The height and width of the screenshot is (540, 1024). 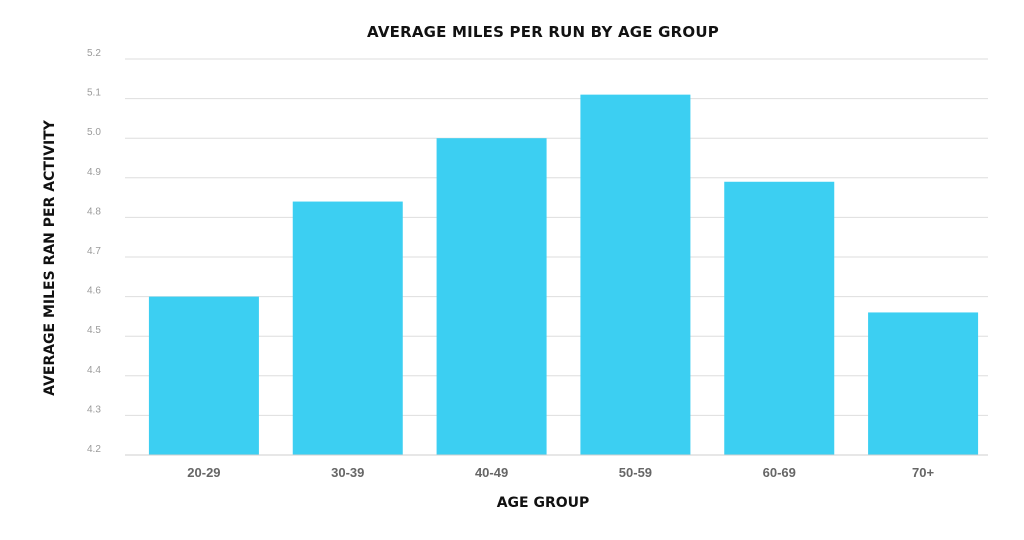 I want to click on x-tick-label: 50-59, so click(x=635, y=472).